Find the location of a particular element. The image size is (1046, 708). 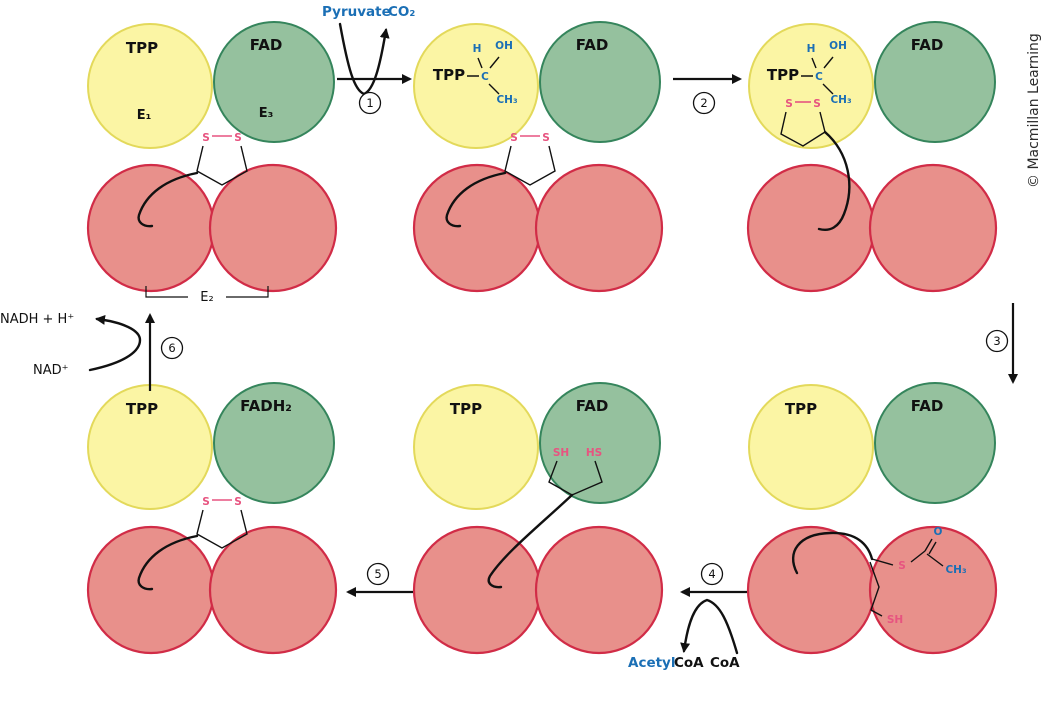

step-6-badge is located at coordinates (172, 348).